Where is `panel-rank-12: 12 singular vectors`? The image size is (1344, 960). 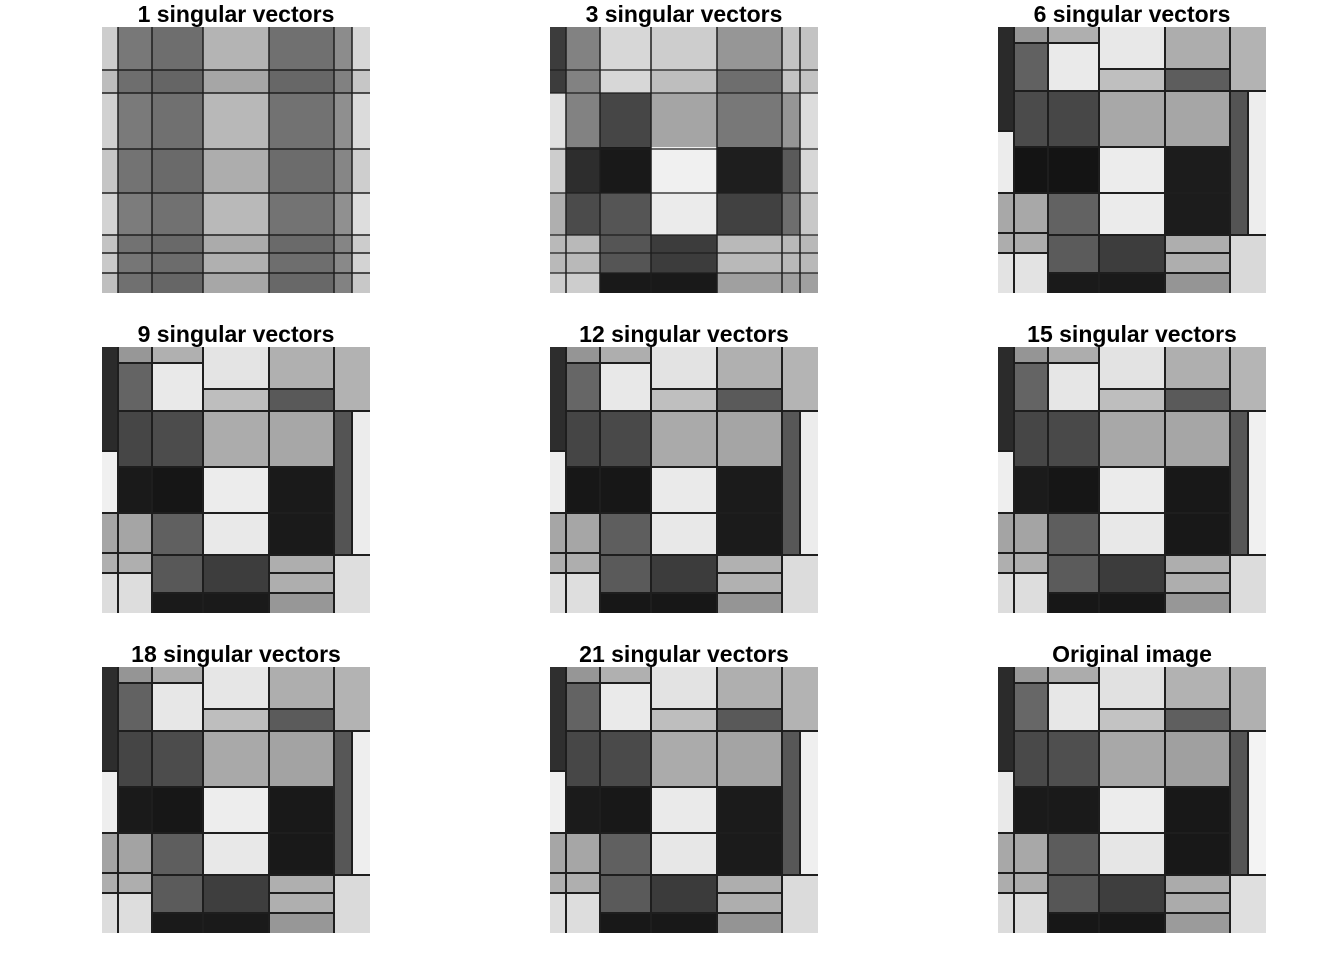
panel-rank-12: 12 singular vectors is located at coordinates (684, 480).